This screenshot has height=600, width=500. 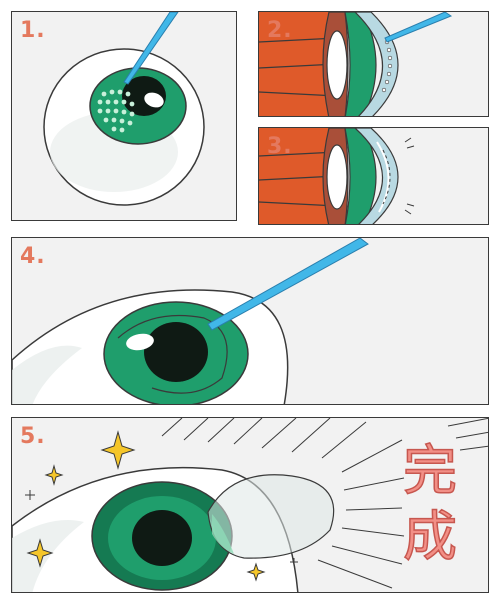 I want to click on step-1-illustration, so click(x=124, y=109).